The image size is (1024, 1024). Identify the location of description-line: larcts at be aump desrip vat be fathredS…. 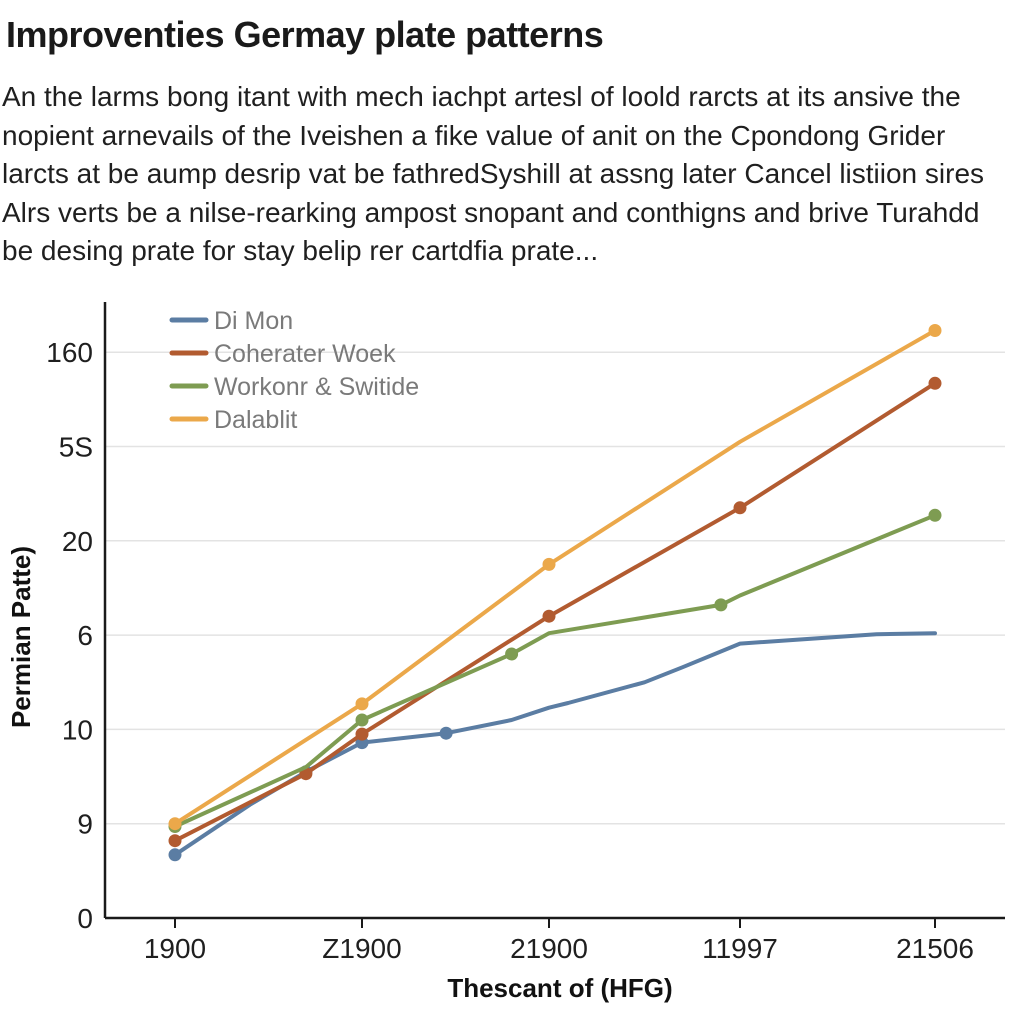
(493, 173).